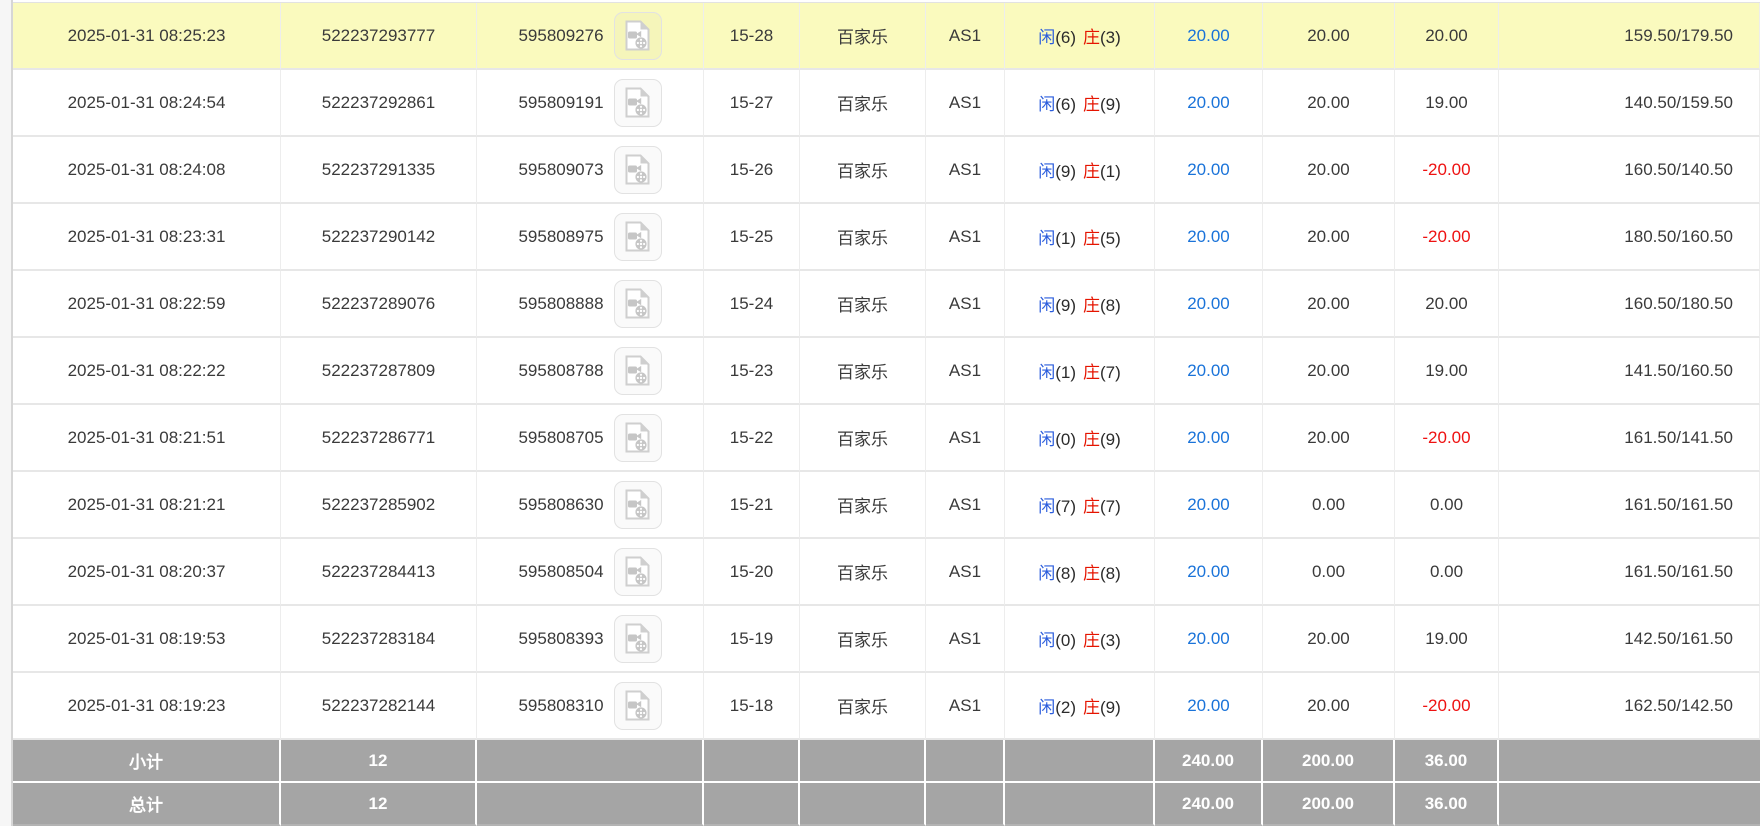  Describe the element at coordinates (147, 572) in the screenshot. I see `bet-time: 2025-01-31 08:20:37` at that location.